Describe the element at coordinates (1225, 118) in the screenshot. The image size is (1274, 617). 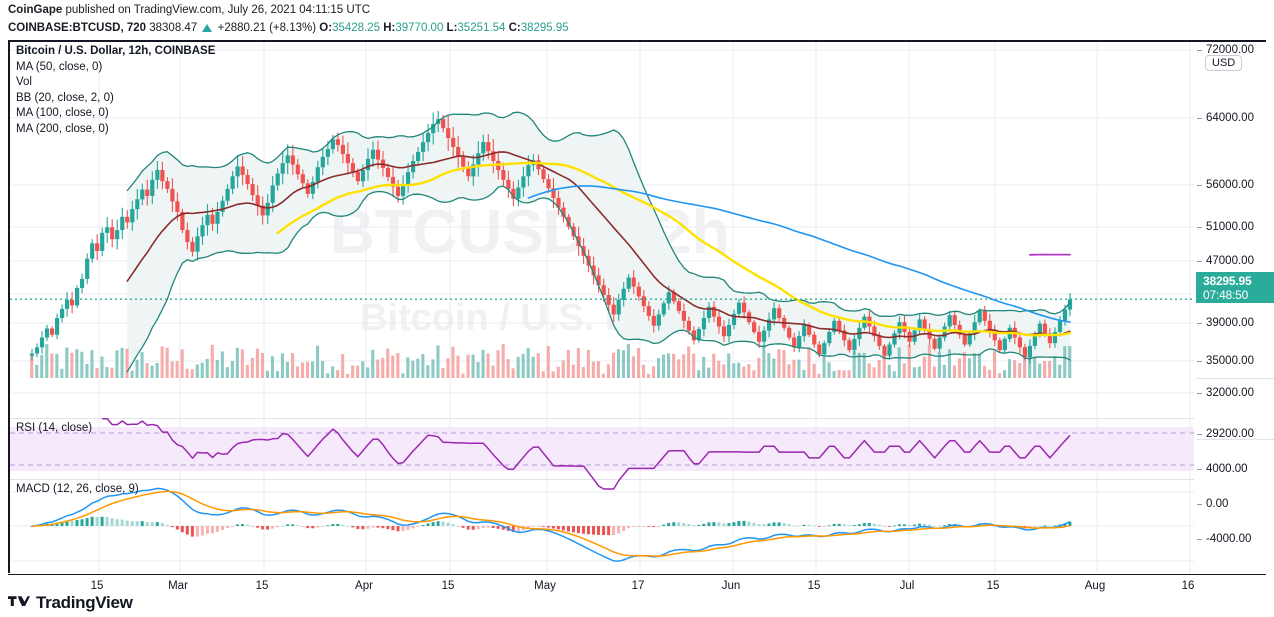
I see `price-tick-label: 64000.00` at that location.